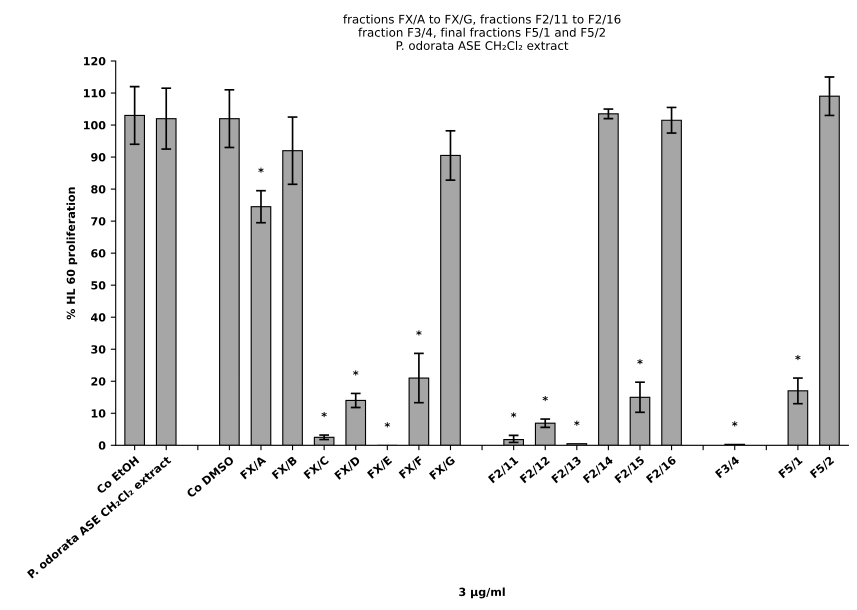 This screenshot has height=610, width=857. I want to click on y-tick-label: 80, so click(98, 189).